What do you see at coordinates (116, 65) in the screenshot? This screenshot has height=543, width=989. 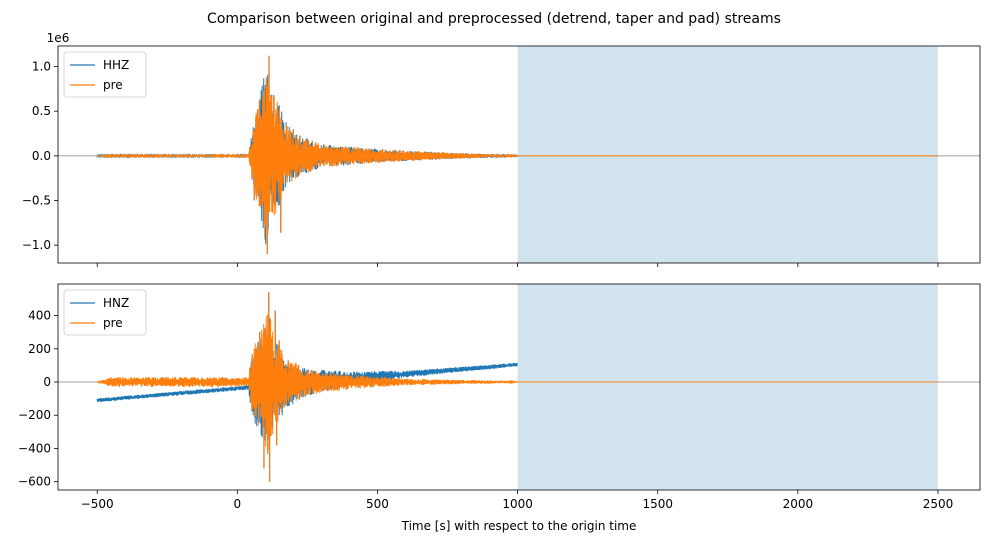 I see `legend-label: HHZ` at bounding box center [116, 65].